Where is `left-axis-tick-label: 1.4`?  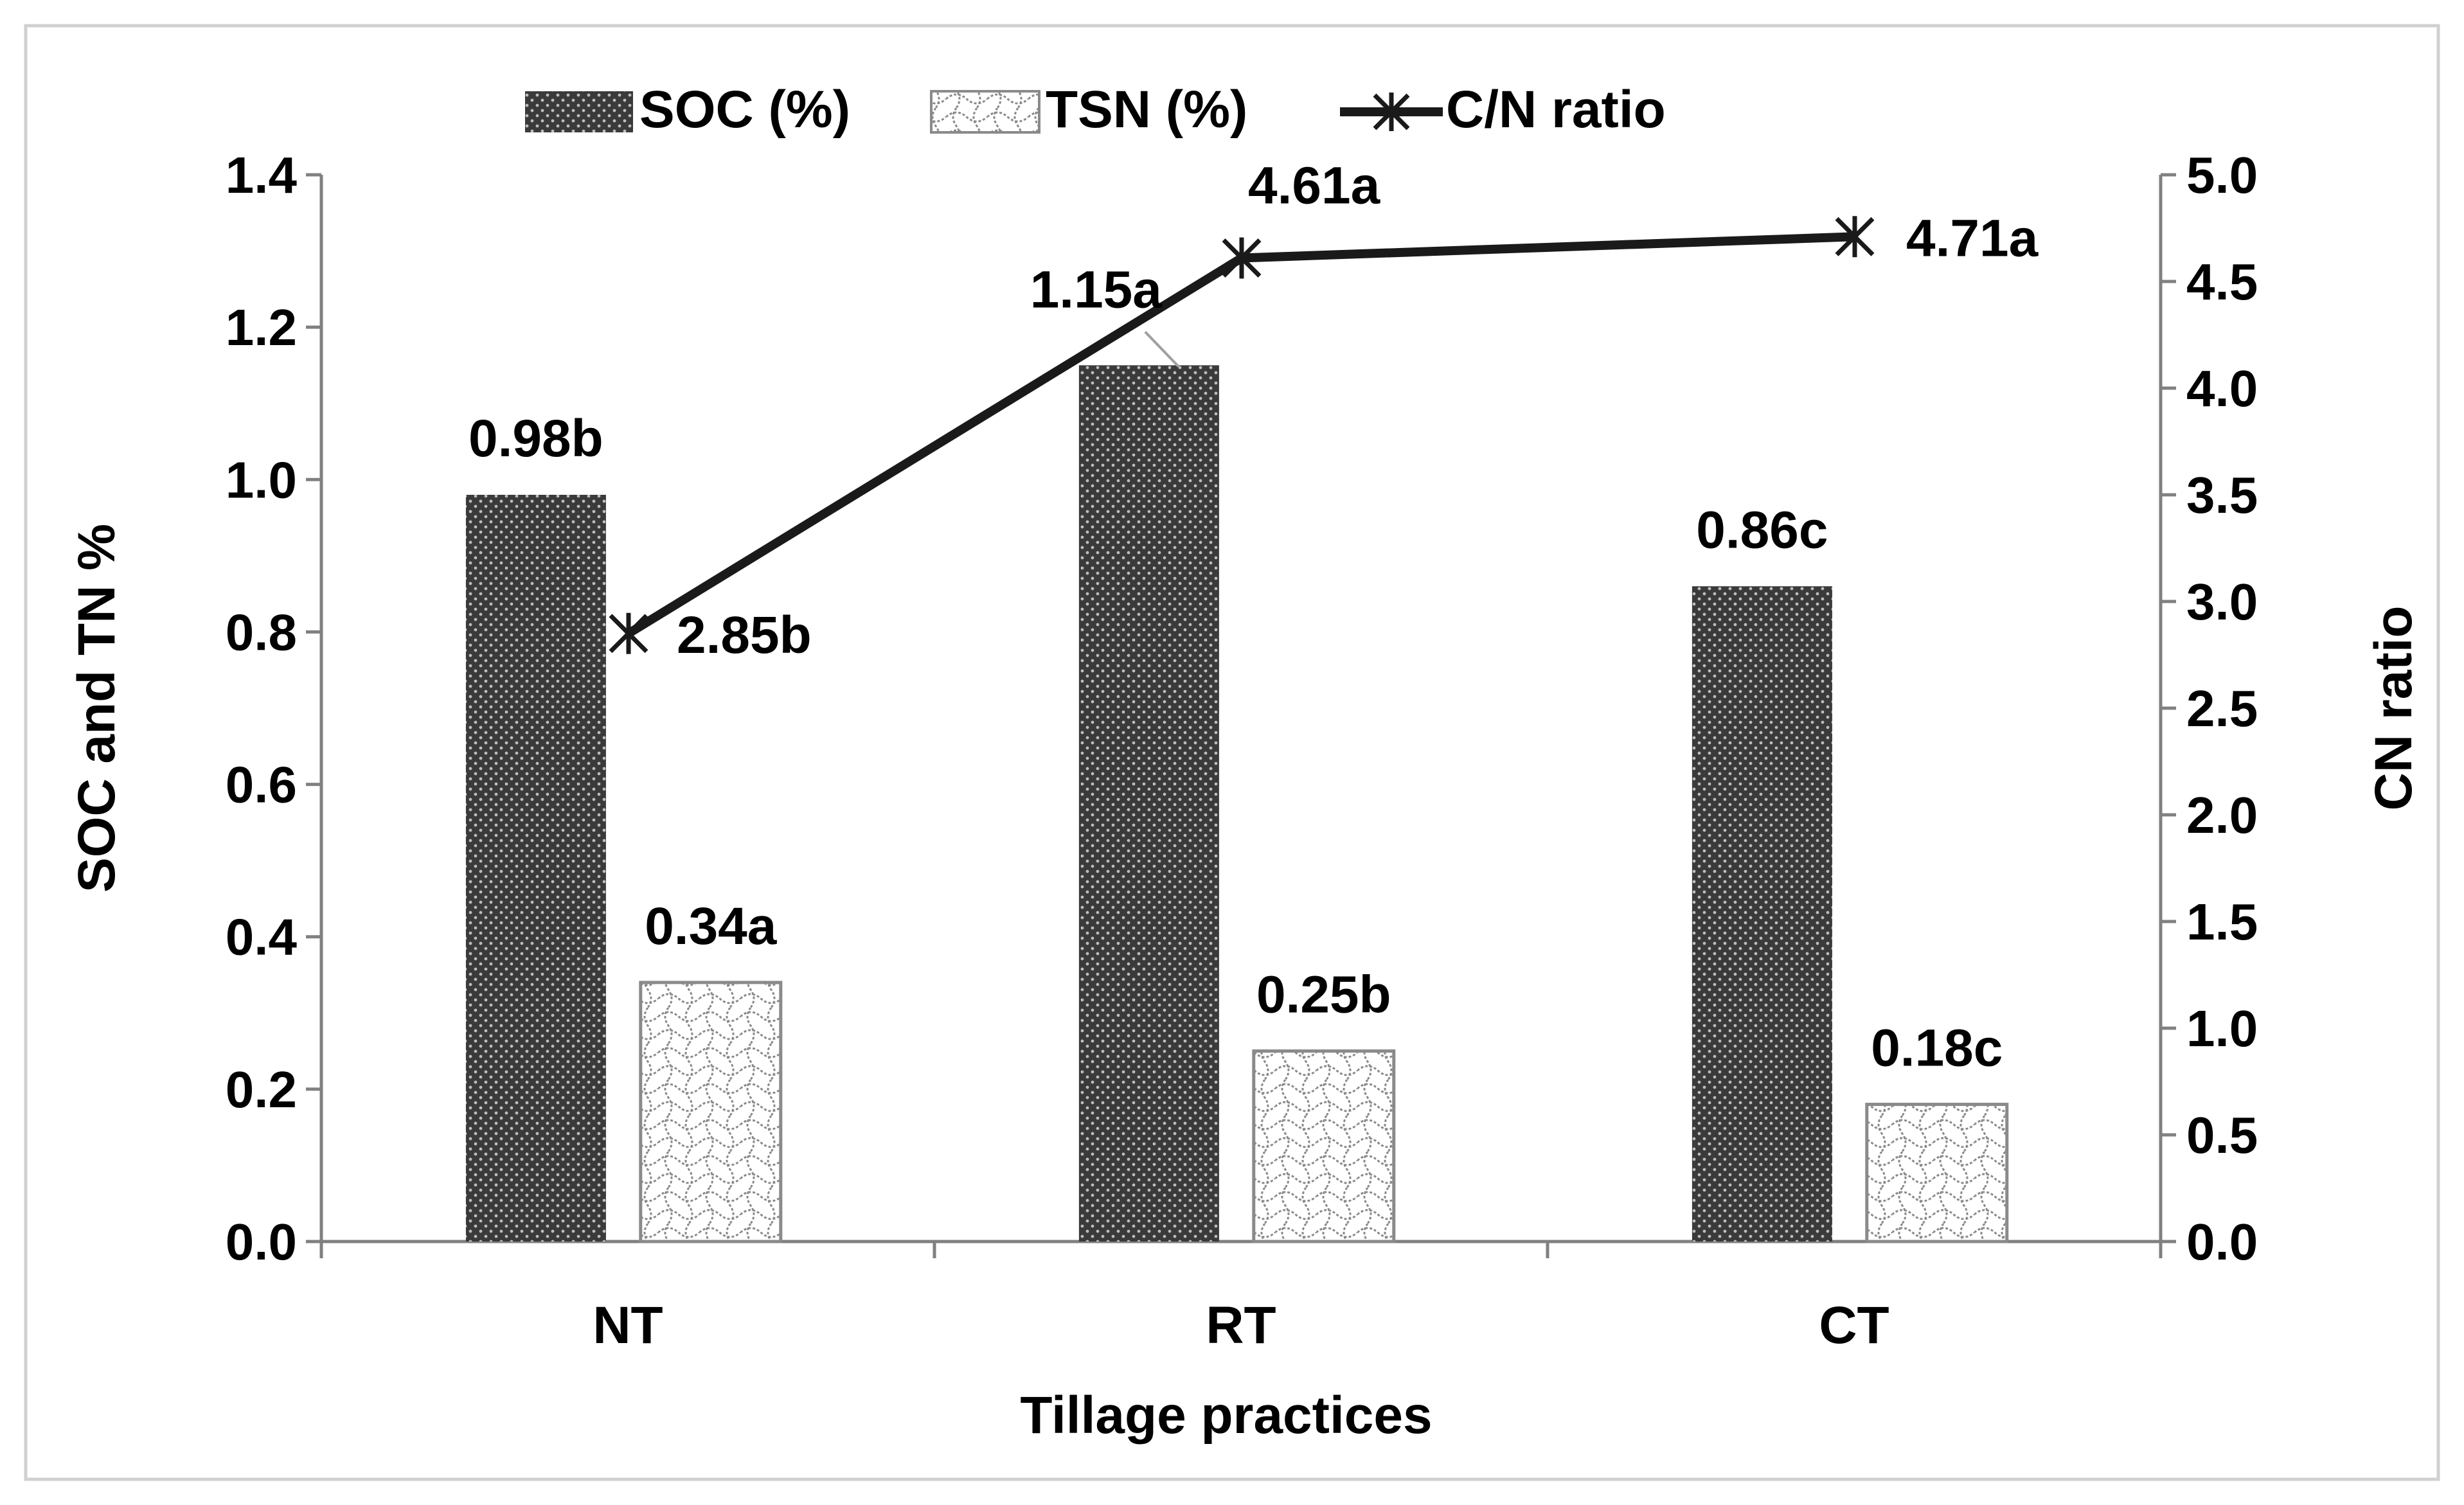 left-axis-tick-label: 1.4 is located at coordinates (262, 175).